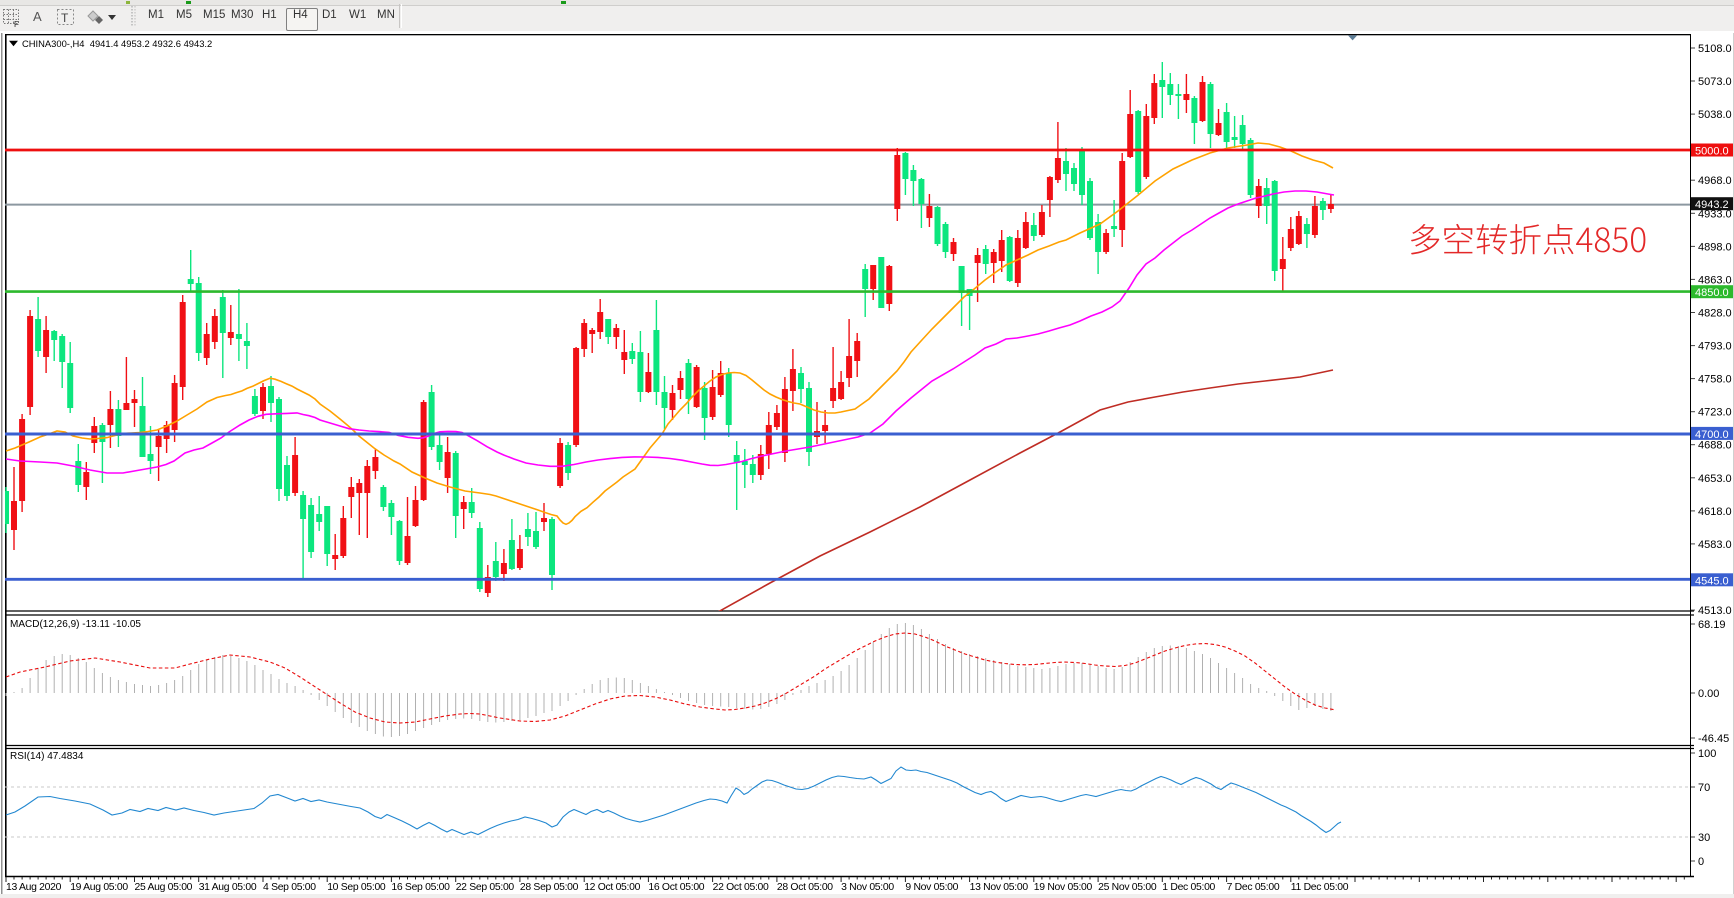 The height and width of the screenshot is (898, 1734). What do you see at coordinates (1715, 280) in the screenshot?
I see `svg-text: 4863.0` at bounding box center [1715, 280].